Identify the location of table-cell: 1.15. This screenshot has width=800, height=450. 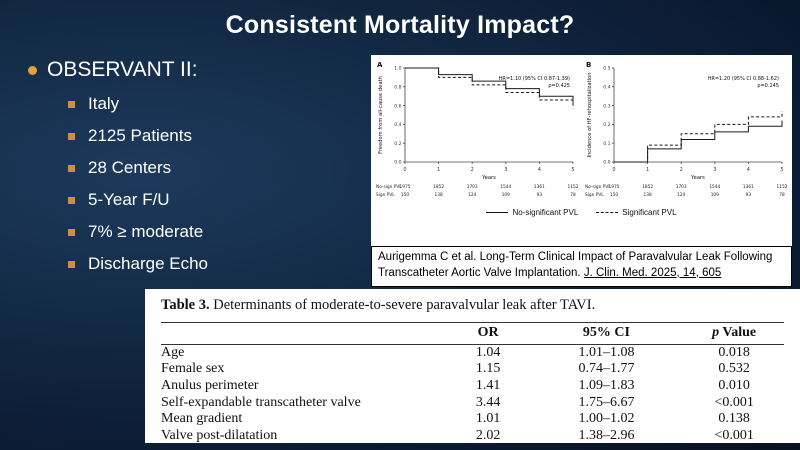
(488, 369).